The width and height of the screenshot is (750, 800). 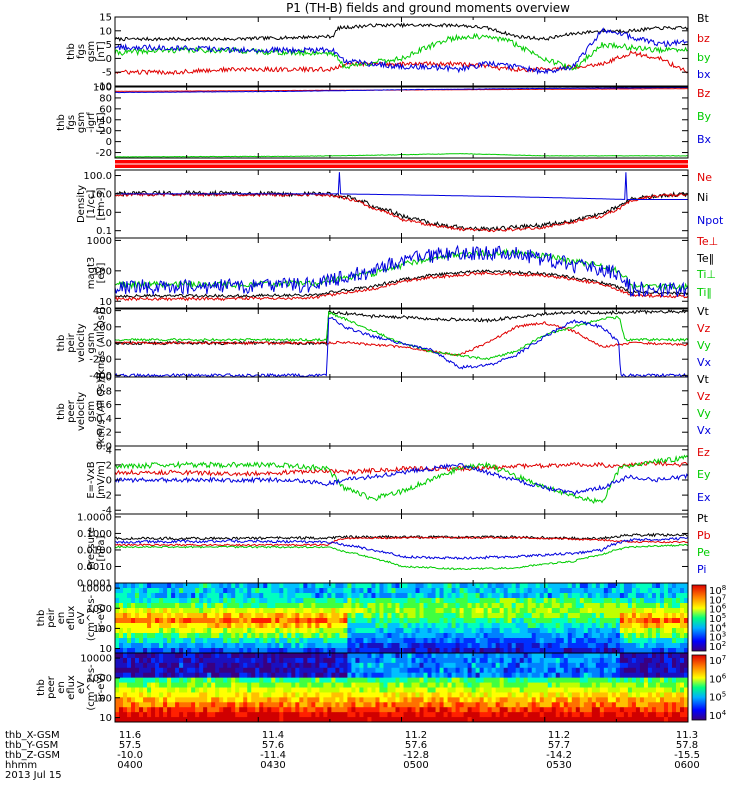 I want to click on legend-label: Pe, so click(x=703, y=552).